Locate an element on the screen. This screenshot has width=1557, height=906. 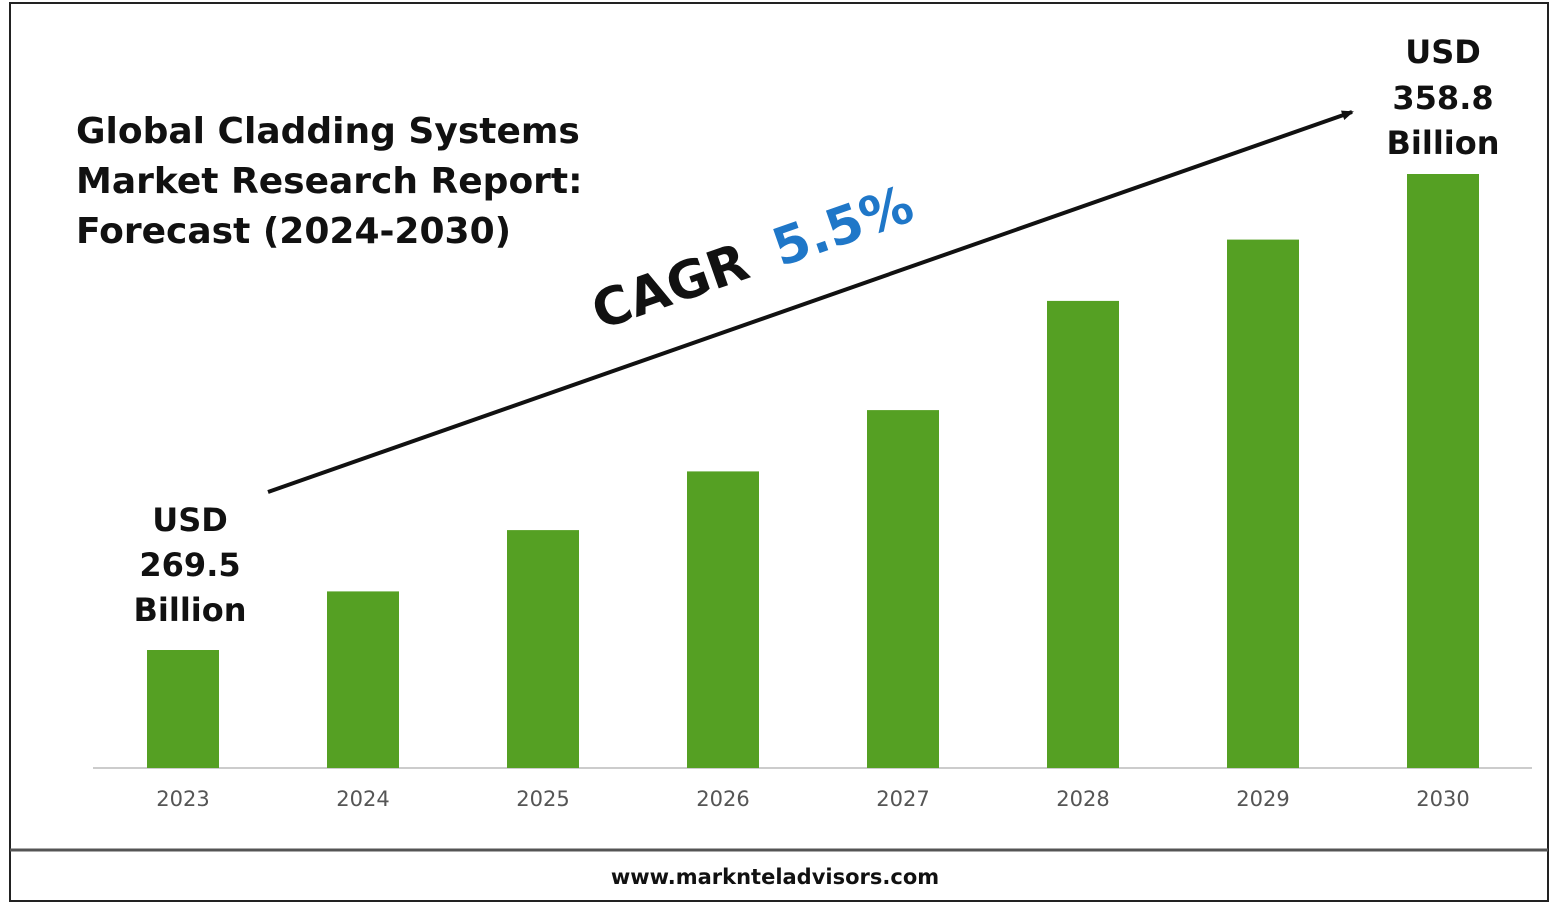
cagr-label: CAGR 5.5% is located at coordinates (752, 259).